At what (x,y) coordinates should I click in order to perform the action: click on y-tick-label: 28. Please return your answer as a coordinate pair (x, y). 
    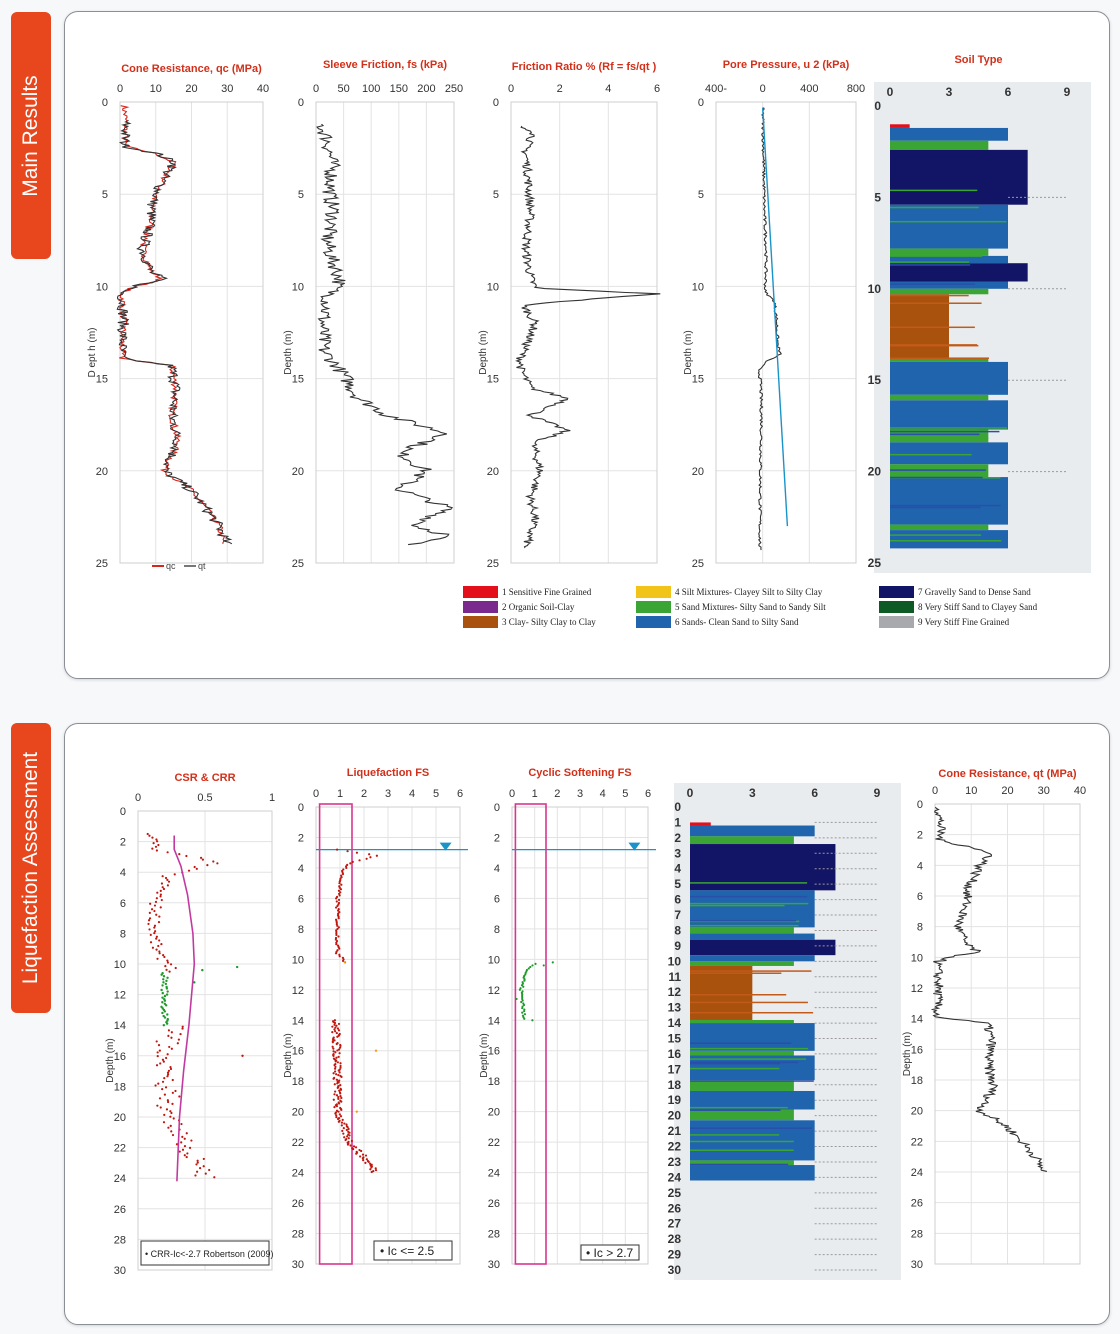
    Looking at the image, I should click on (917, 1234).